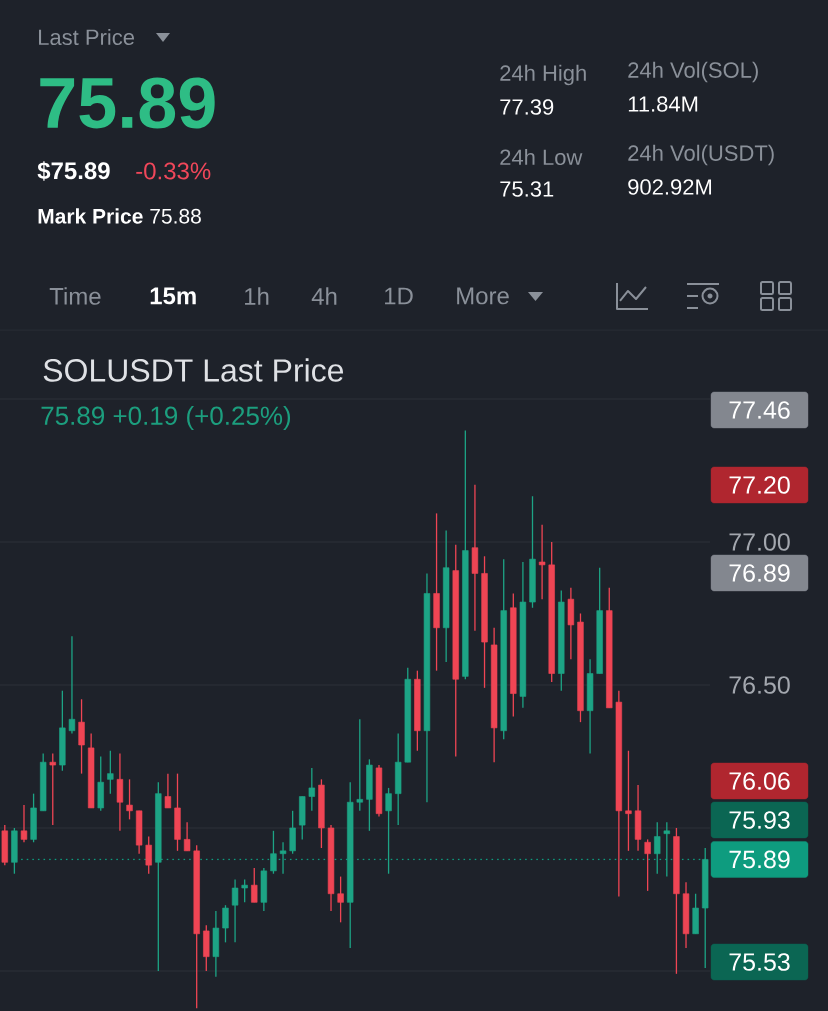 This screenshot has height=1011, width=828. What do you see at coordinates (663, 104) in the screenshot?
I see `text: 11.84M` at bounding box center [663, 104].